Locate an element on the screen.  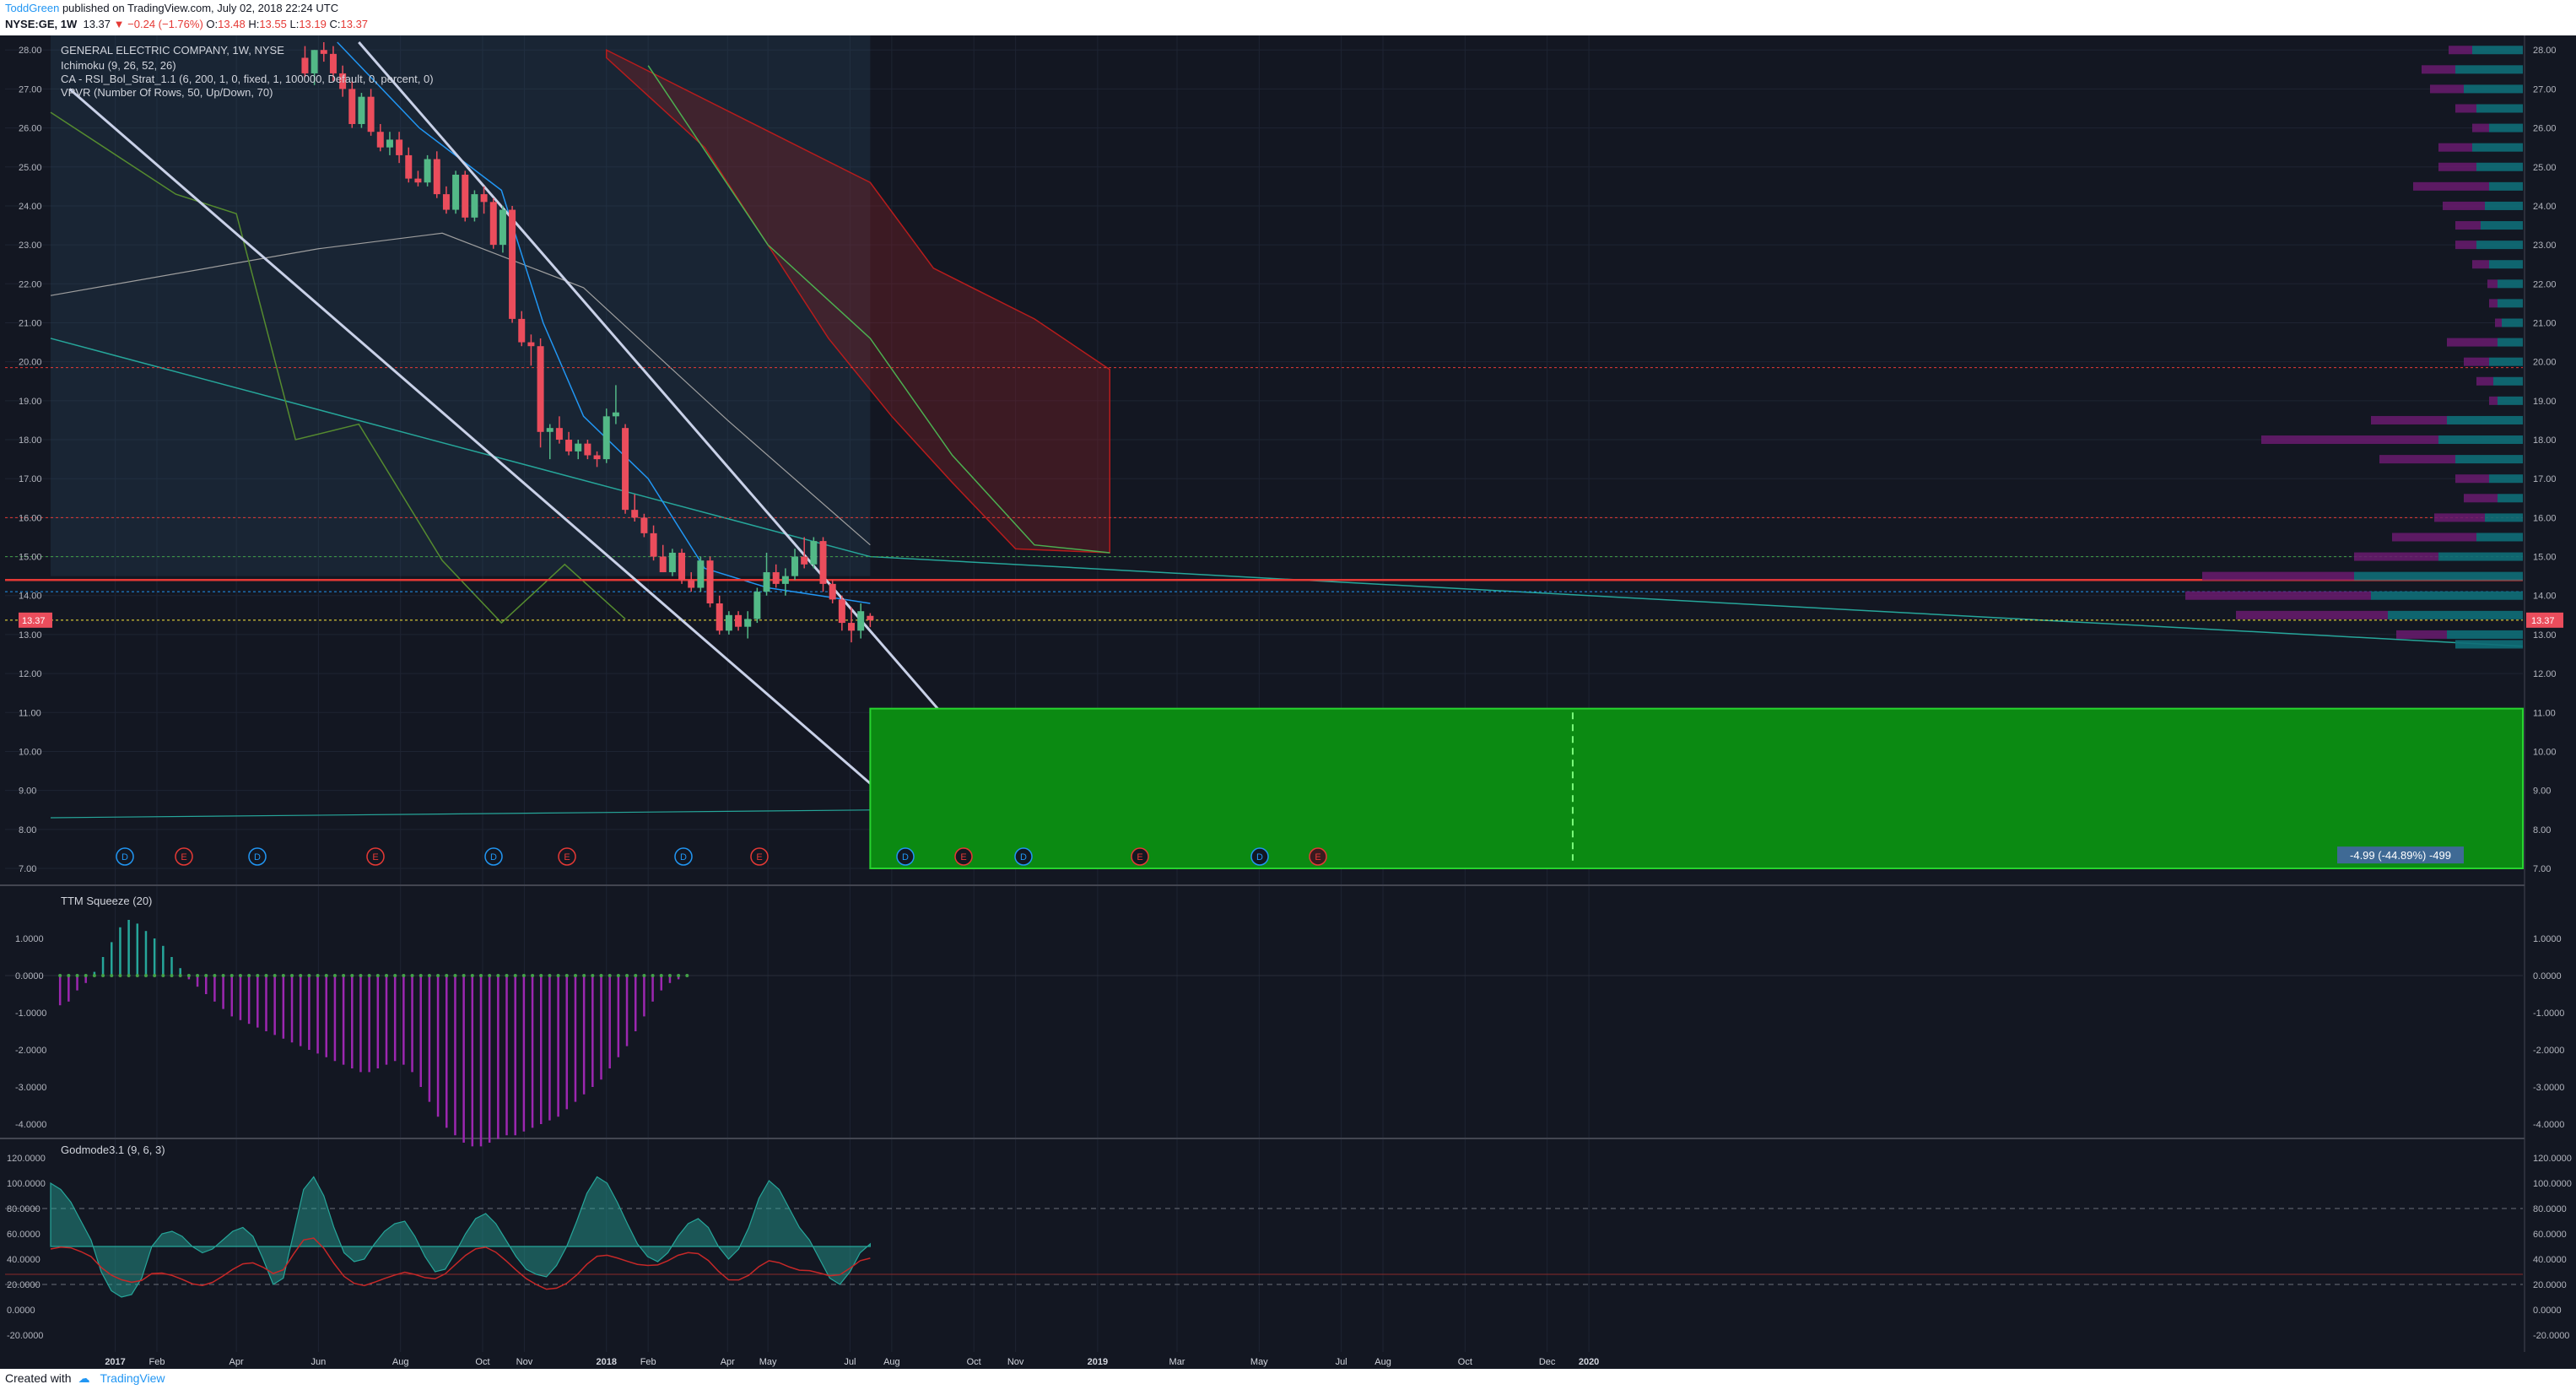
open-label: O: is located at coordinates (212, 24).